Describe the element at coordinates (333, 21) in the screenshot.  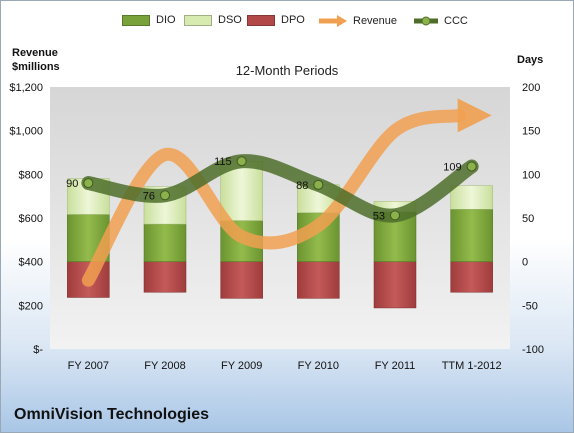
I see `legend-arrow-icon` at that location.